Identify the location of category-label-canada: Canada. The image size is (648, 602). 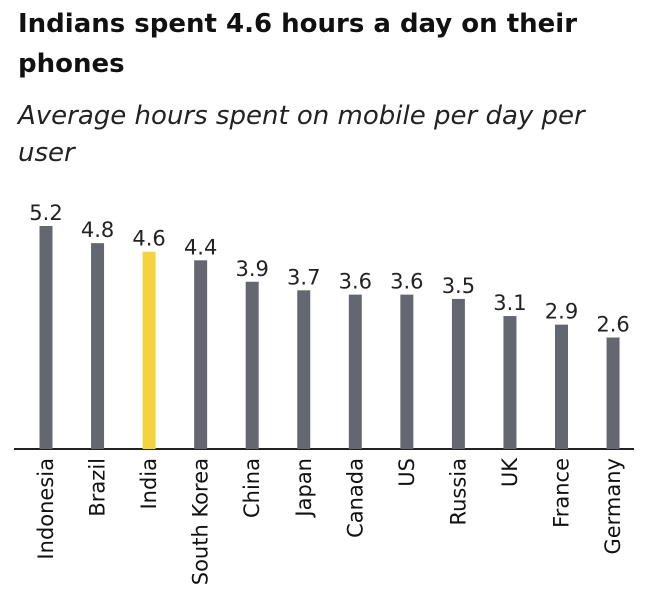
(355, 498).